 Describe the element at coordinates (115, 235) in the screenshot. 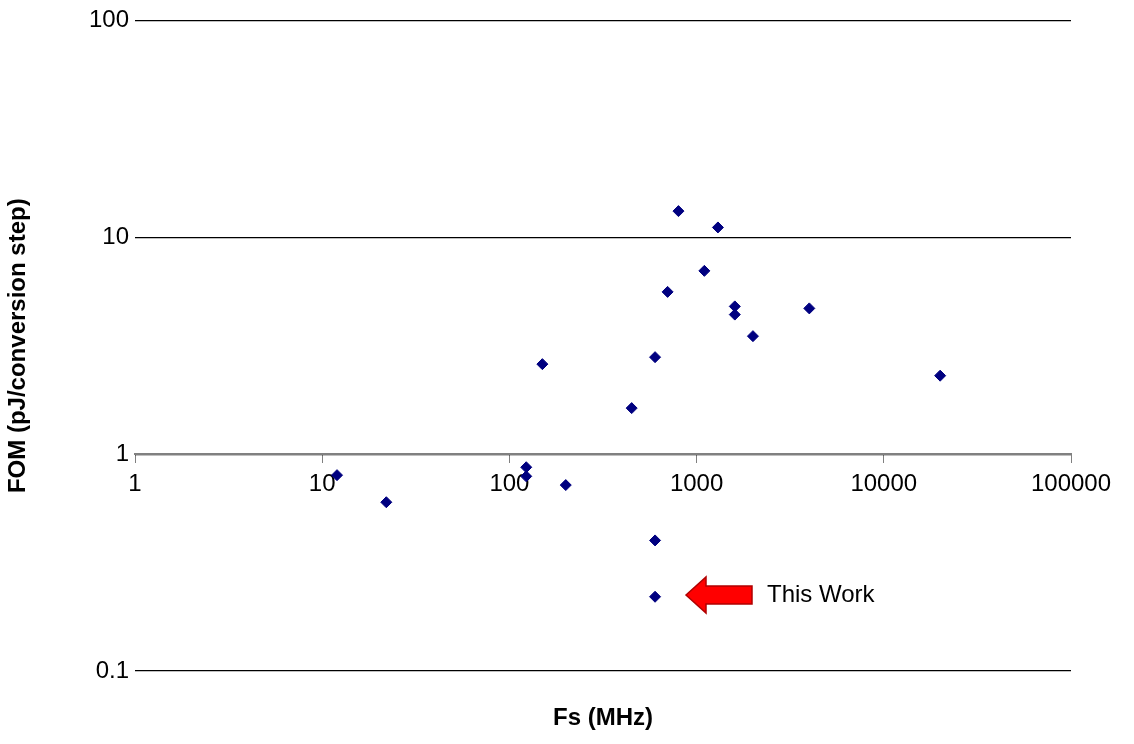

I see `y-tick-label: 10` at that location.